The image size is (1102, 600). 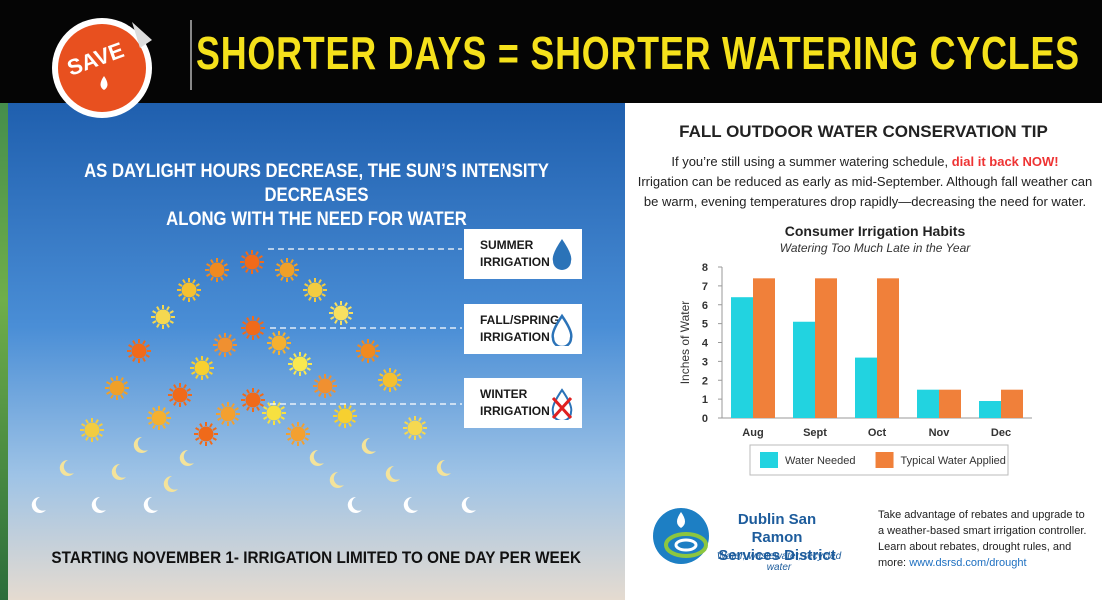 I want to click on logo-drop, so click(x=681, y=520).